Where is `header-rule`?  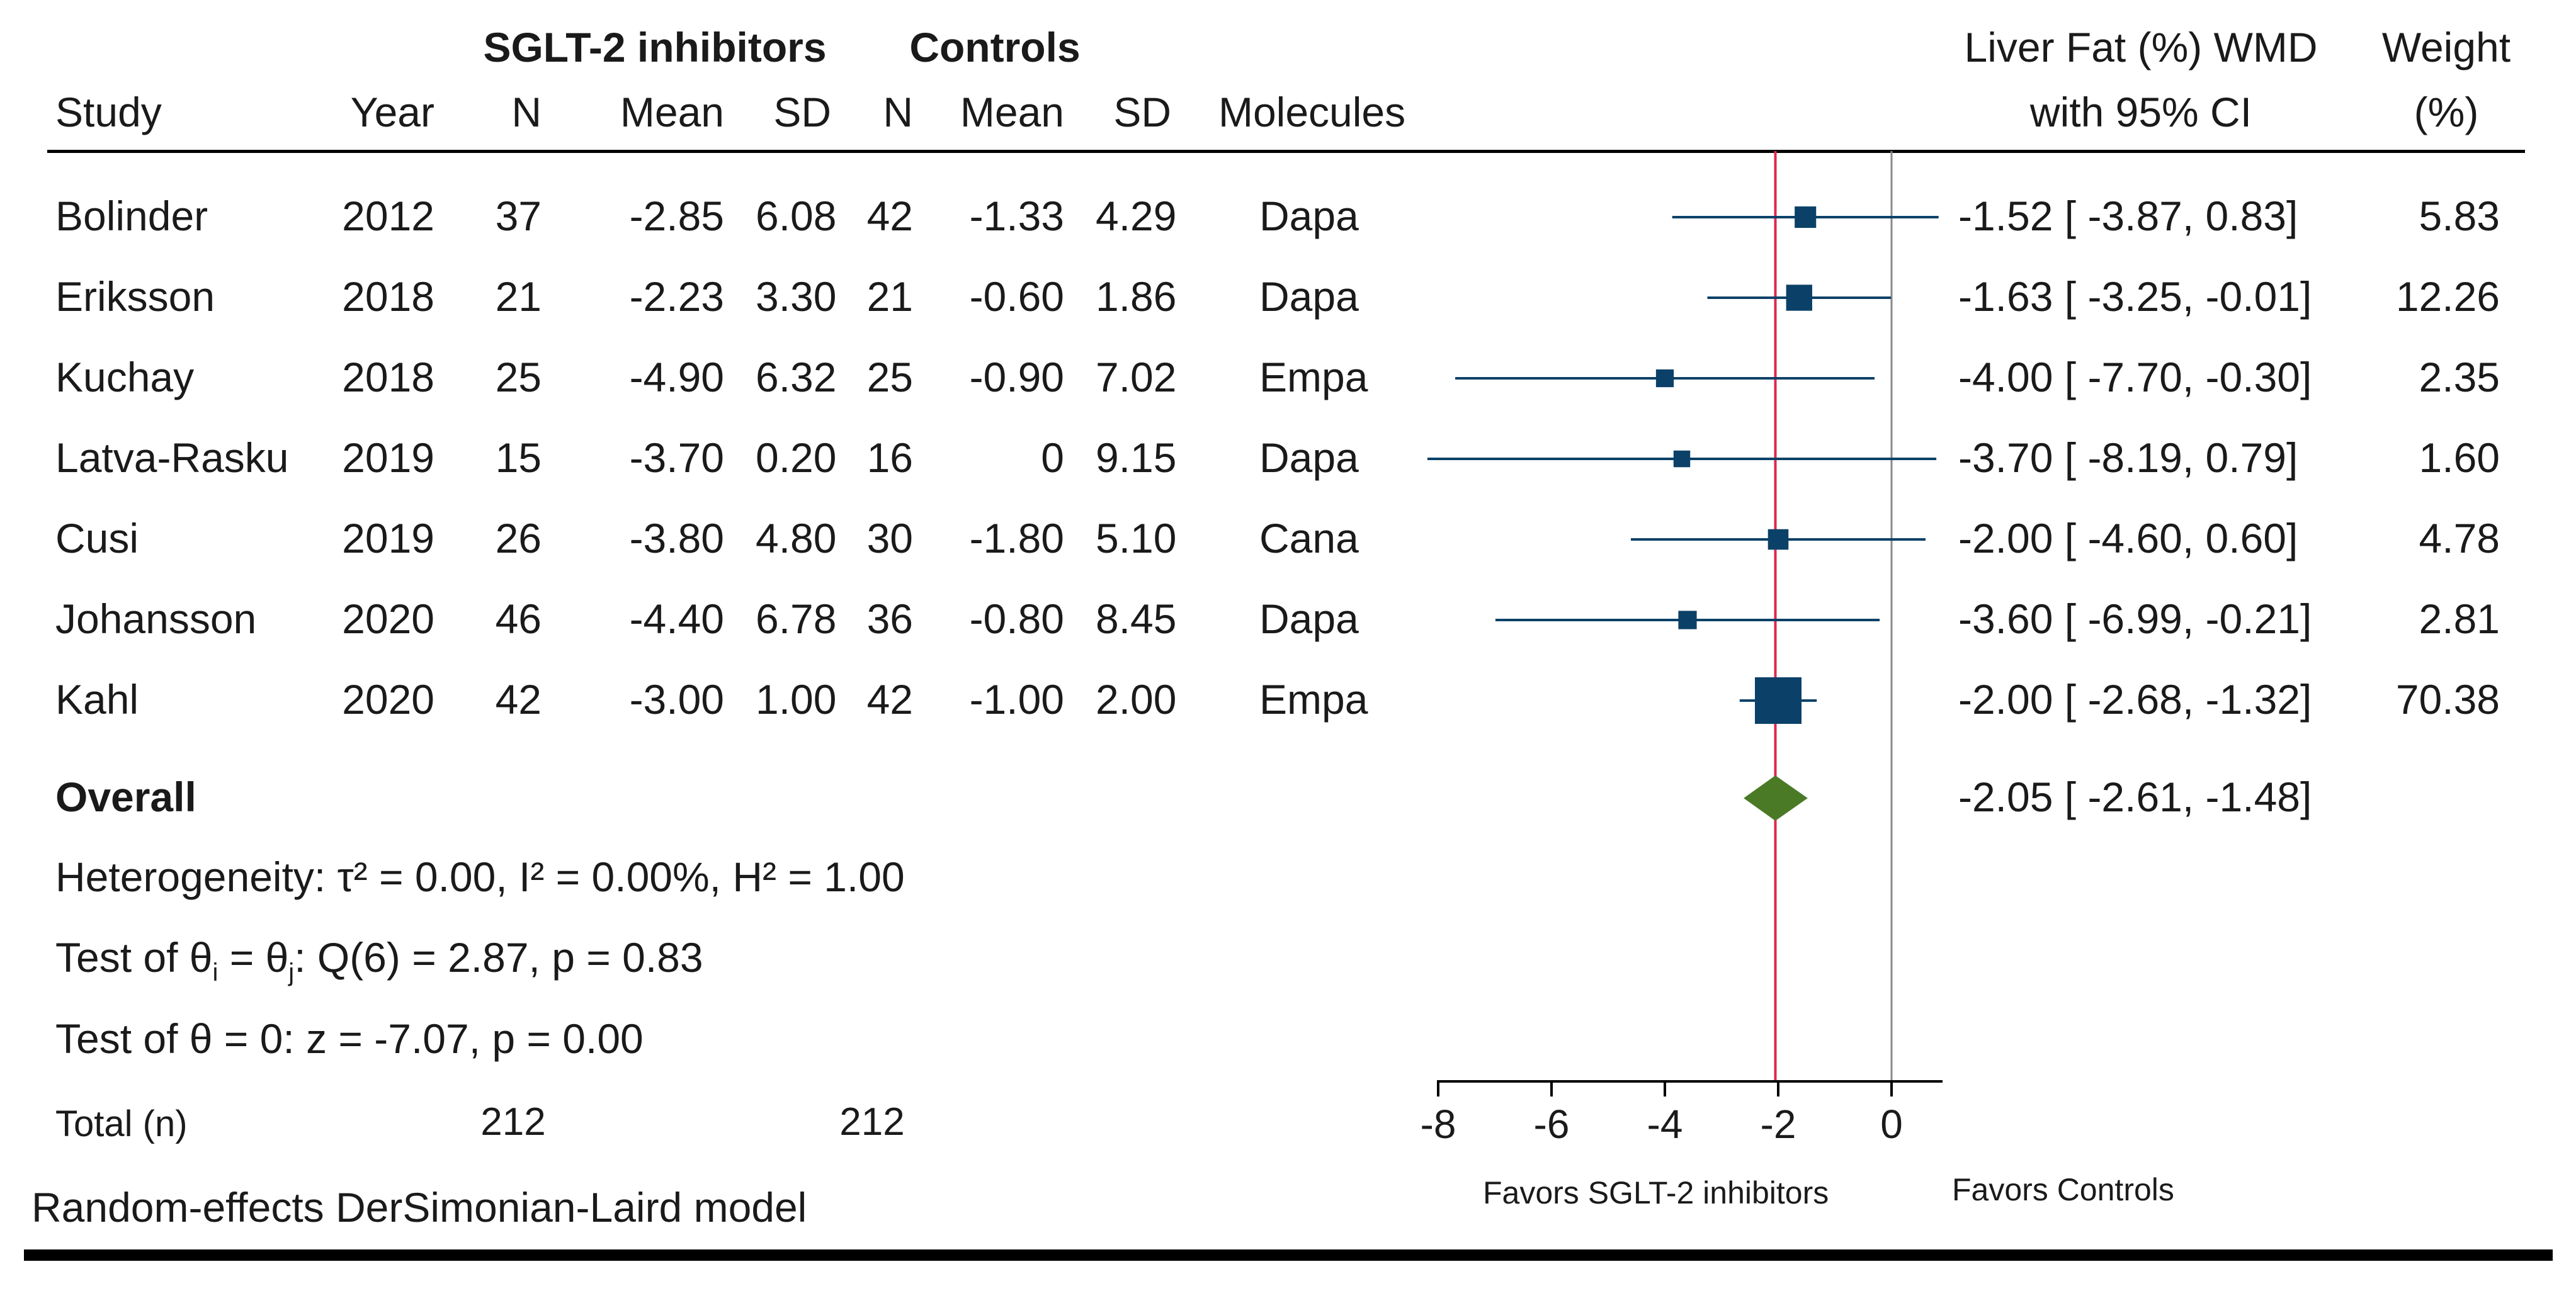 header-rule is located at coordinates (1286, 152).